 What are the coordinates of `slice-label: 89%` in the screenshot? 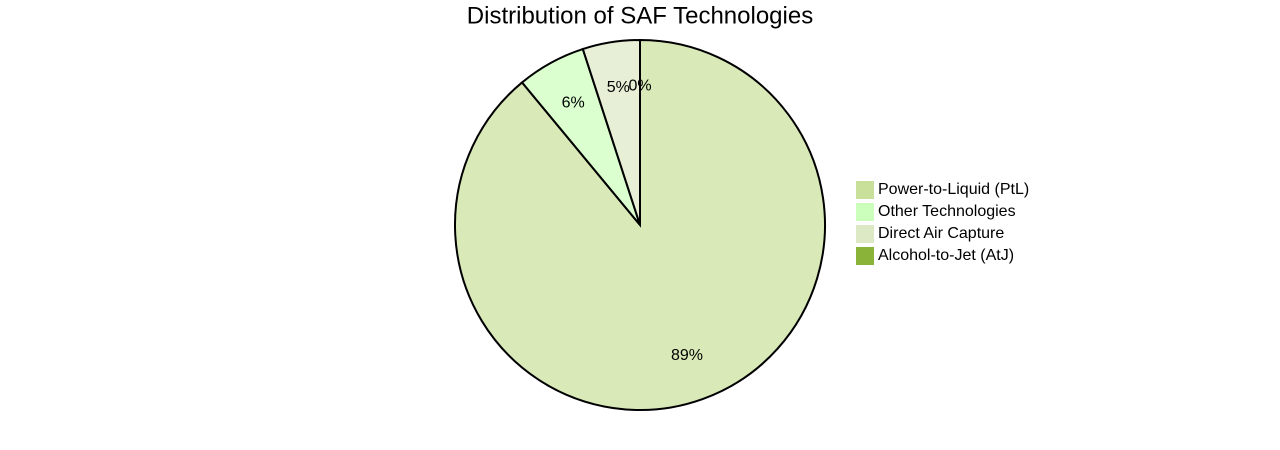 It's located at (687, 355).